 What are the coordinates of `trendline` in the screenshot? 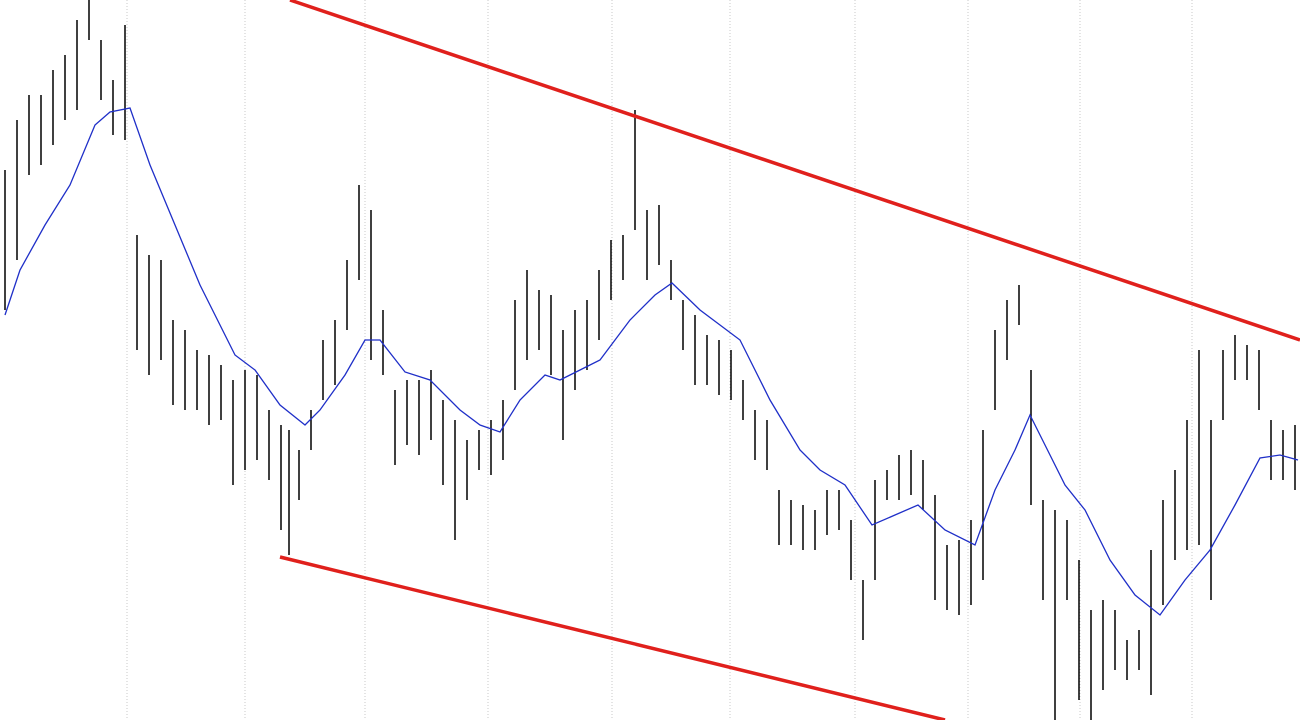 It's located at (612, 637).